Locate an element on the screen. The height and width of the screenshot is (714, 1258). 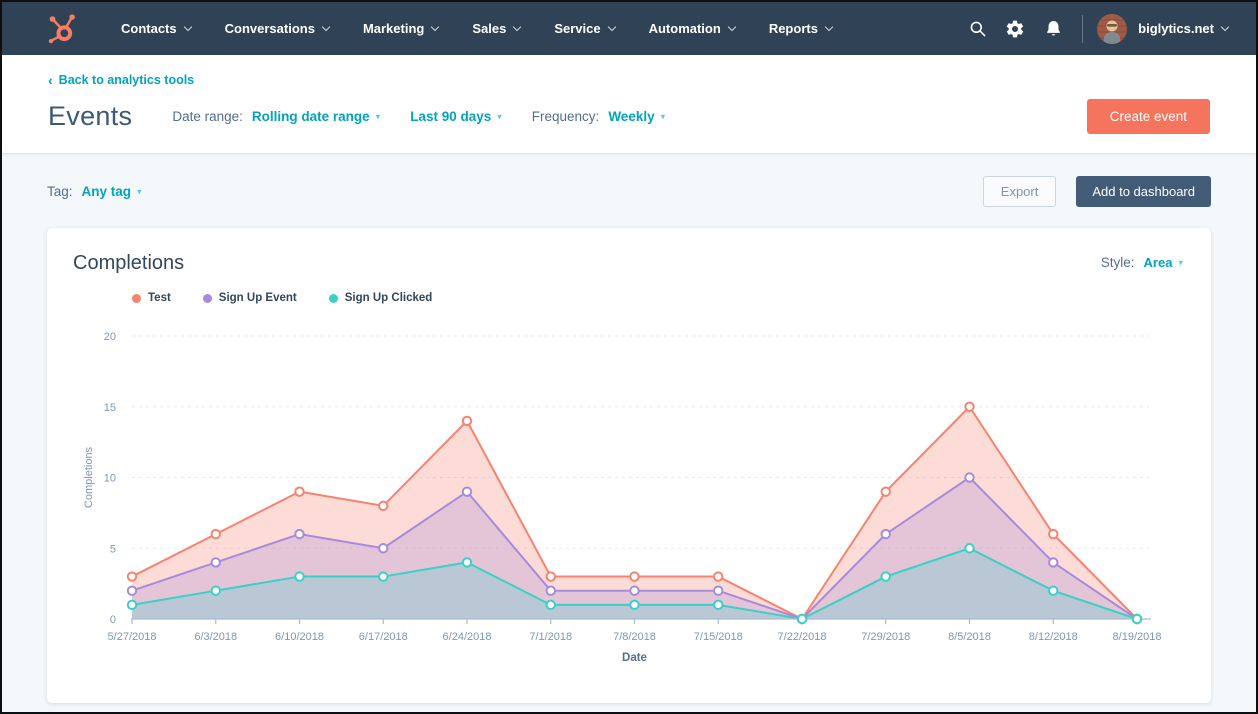
chart-style-control: Style: Area ▾ is located at coordinates (1142, 262).